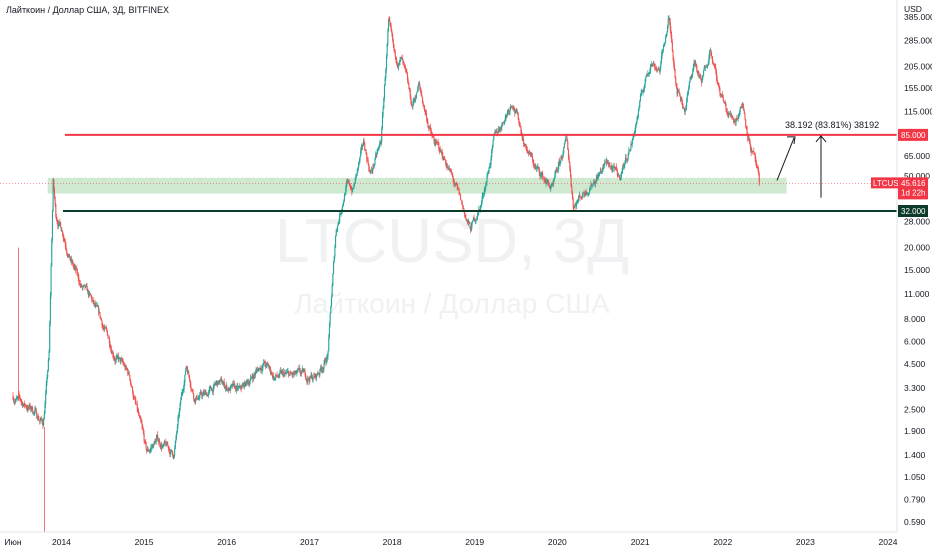 The height and width of the screenshot is (550, 932). Describe the element at coordinates (913, 9) in the screenshot. I see `price-axis-unit: USD` at that location.